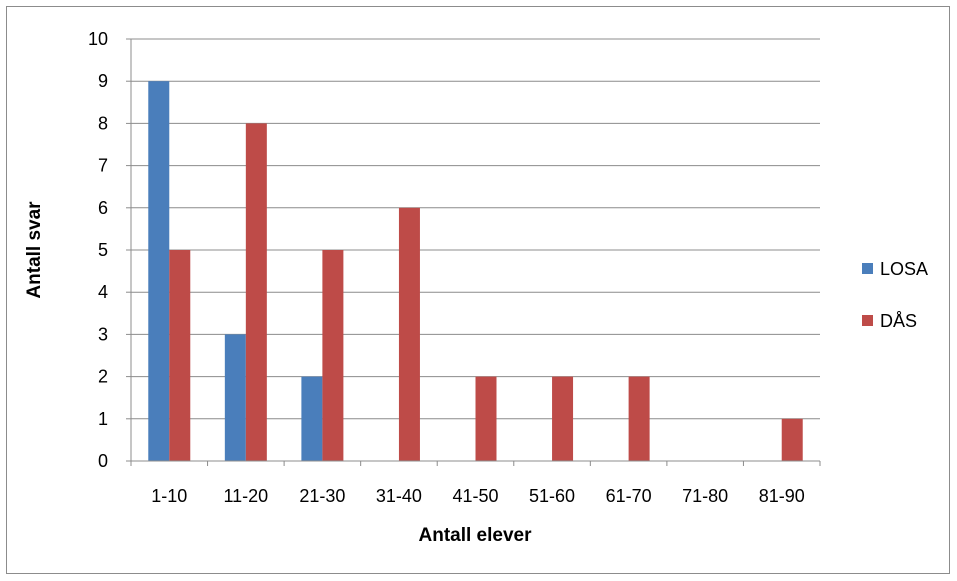 The width and height of the screenshot is (957, 581). What do you see at coordinates (103, 377) in the screenshot?
I see `y-tick-label: 2` at bounding box center [103, 377].